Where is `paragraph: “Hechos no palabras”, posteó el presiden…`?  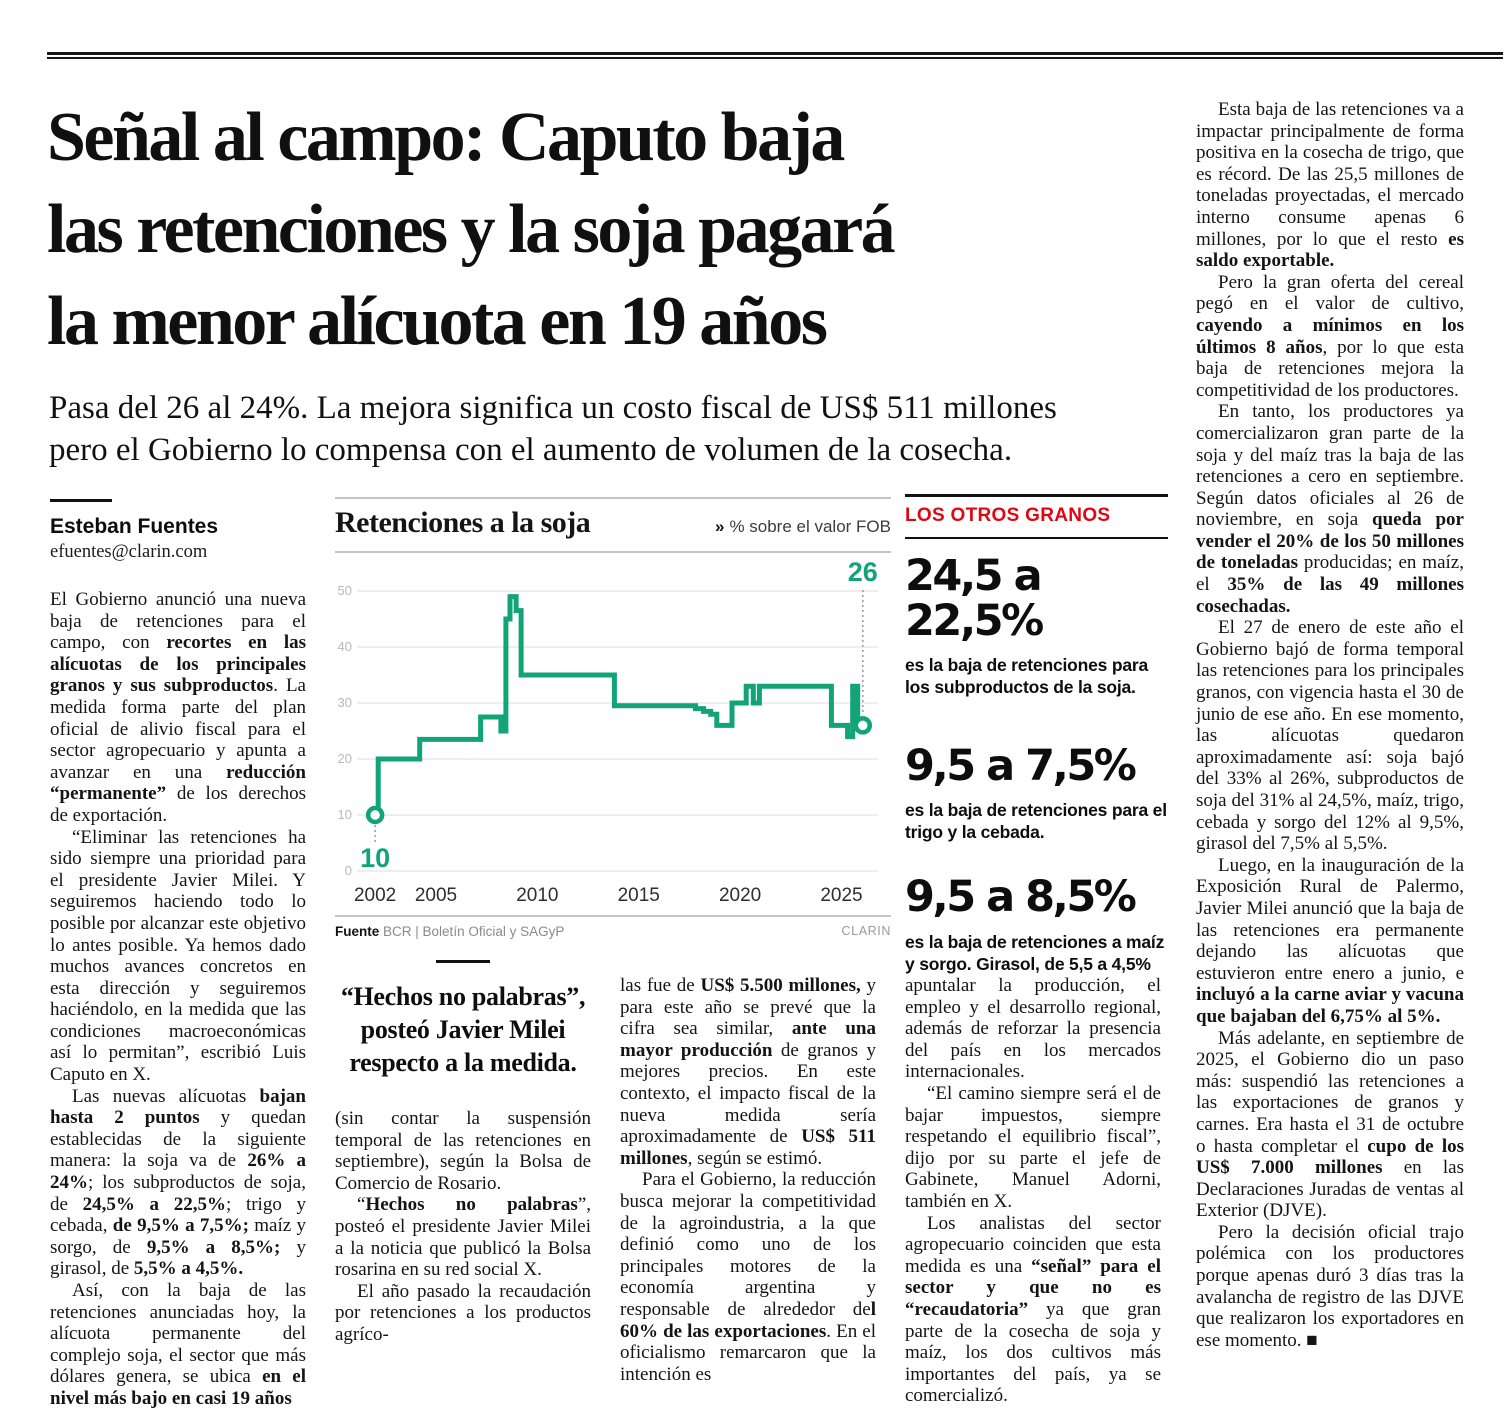
paragraph: “Hechos no palabras”, posteó el presiden… is located at coordinates (463, 1237).